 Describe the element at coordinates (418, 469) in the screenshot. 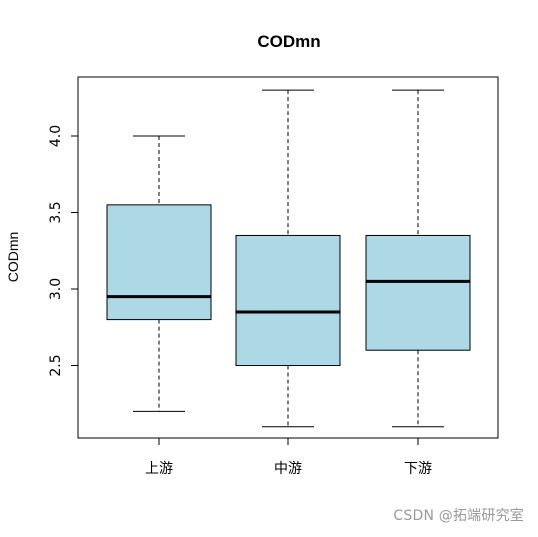

I see `x-tick-label: 下游` at that location.